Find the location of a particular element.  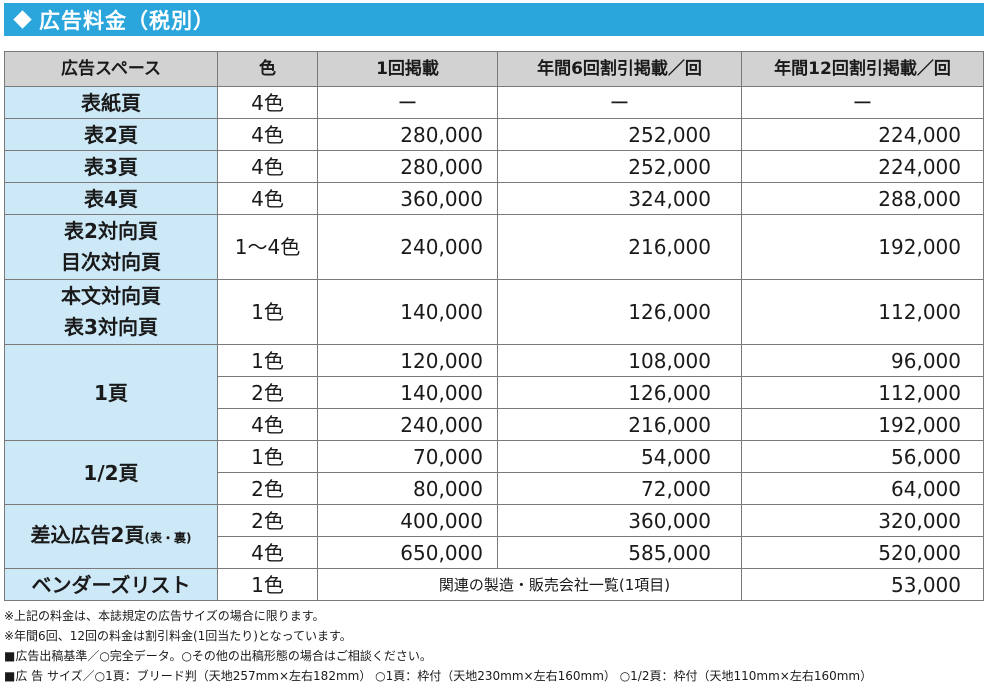

column-header-once: 1回掲載 is located at coordinates (407, 69).